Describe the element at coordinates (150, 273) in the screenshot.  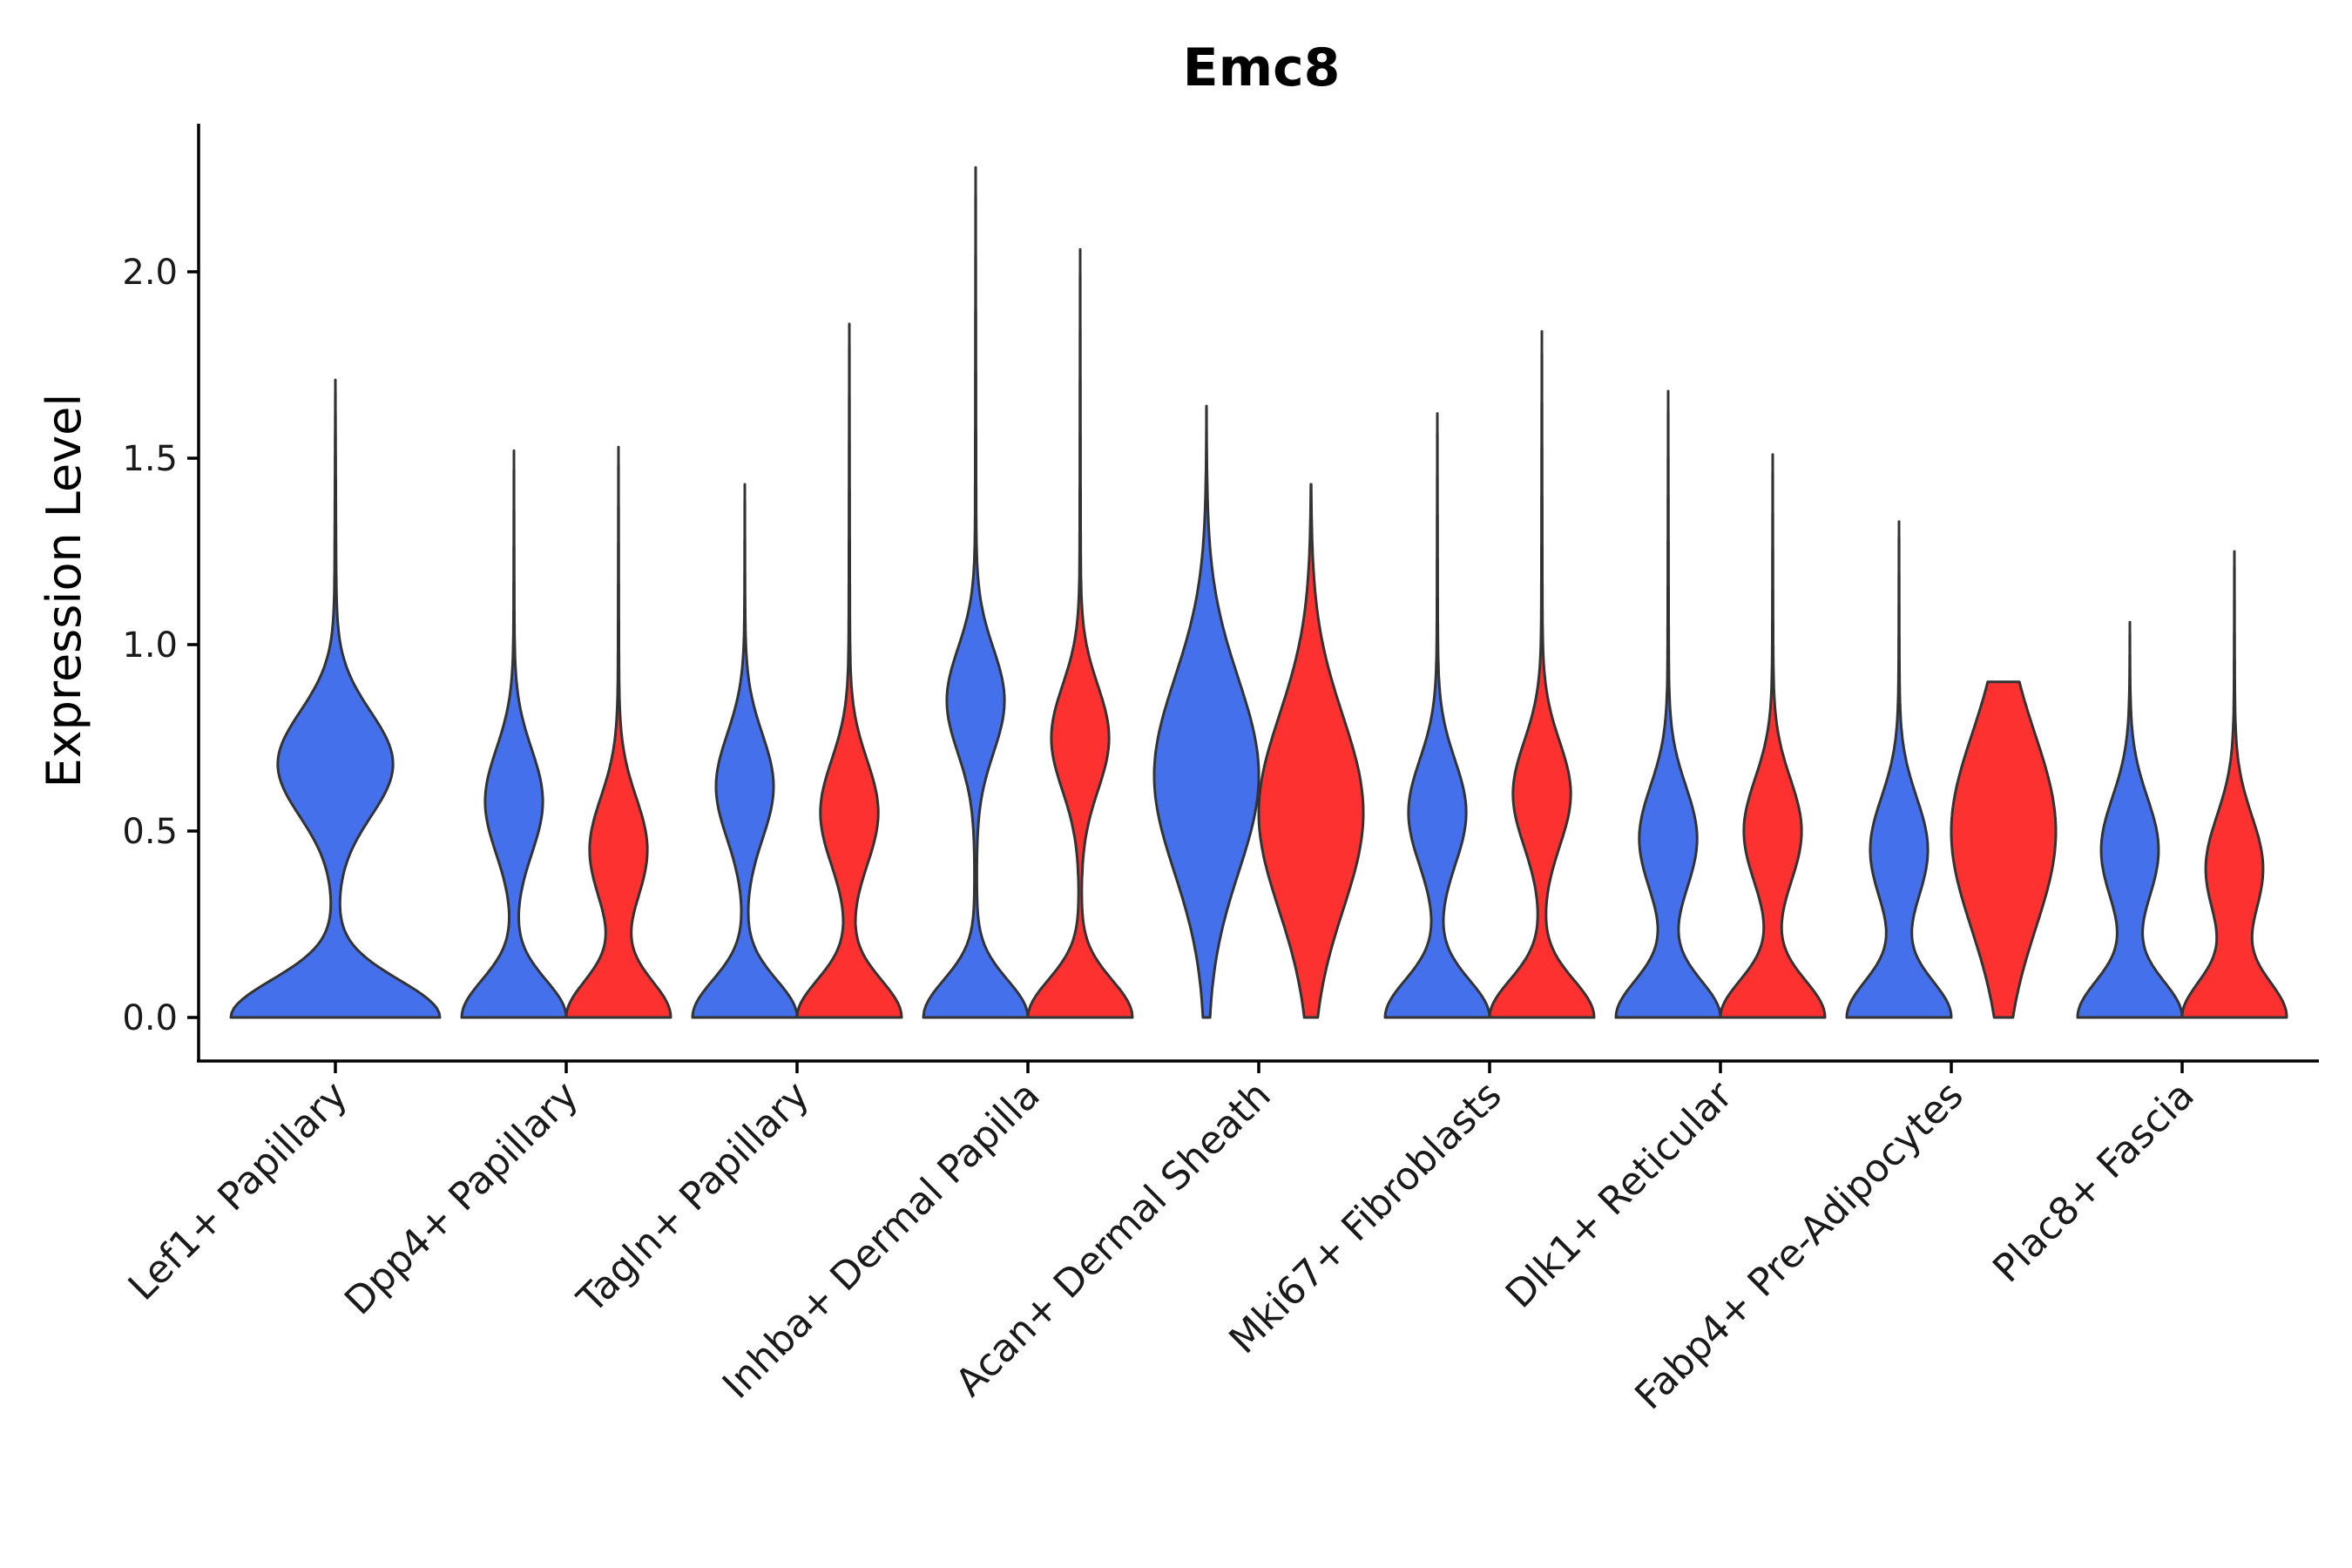
I see `y-tick-label: 2.0` at that location.